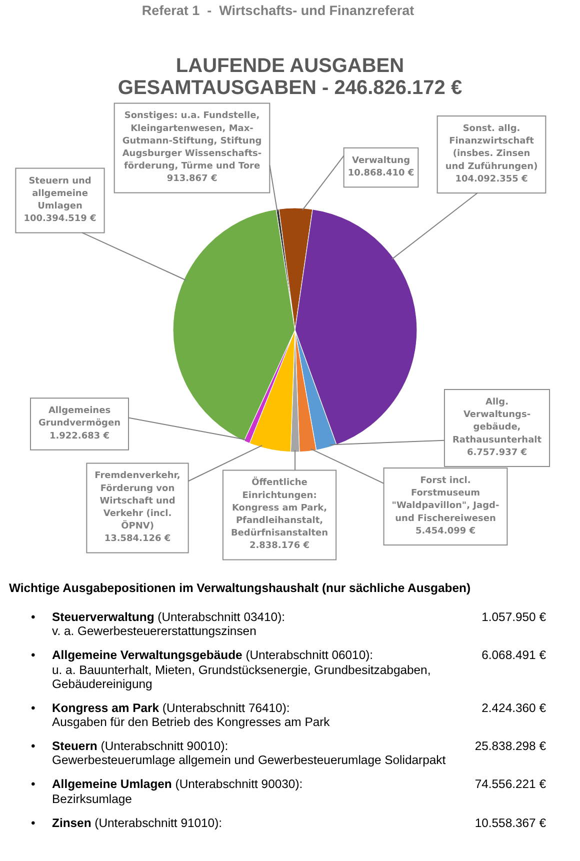 Image resolution: width=580 pixels, height=861 pixels. I want to click on data-label: 100.394.519 €, so click(60, 219).